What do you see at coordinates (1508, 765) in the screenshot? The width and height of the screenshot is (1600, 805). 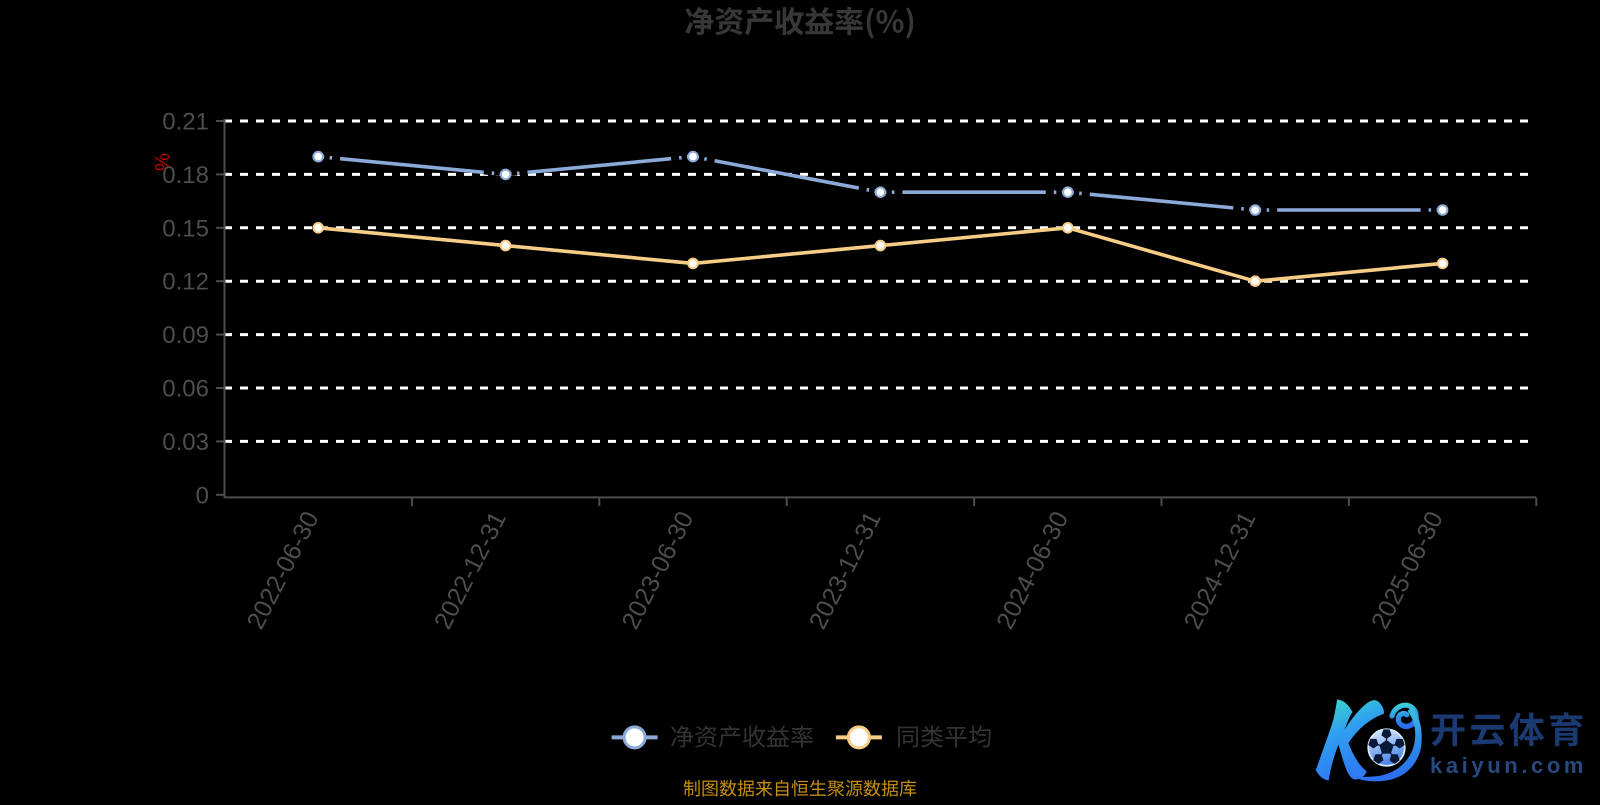 I see `svg-text: kaiyun.com` at bounding box center [1508, 765].